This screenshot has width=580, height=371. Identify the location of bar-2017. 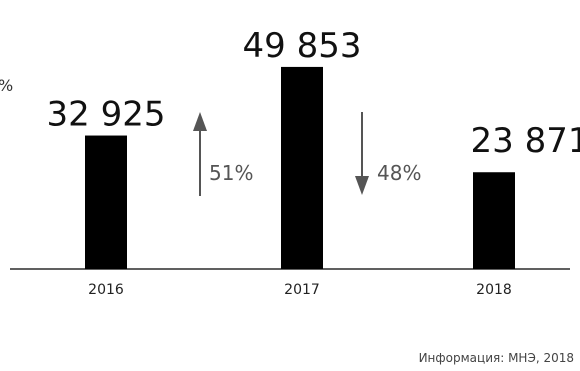
(302, 168).